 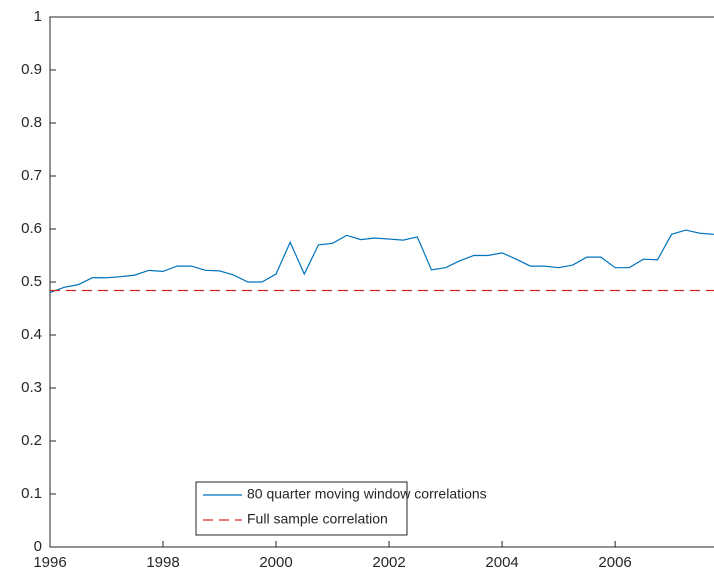 I want to click on legend-box, so click(x=301, y=508).